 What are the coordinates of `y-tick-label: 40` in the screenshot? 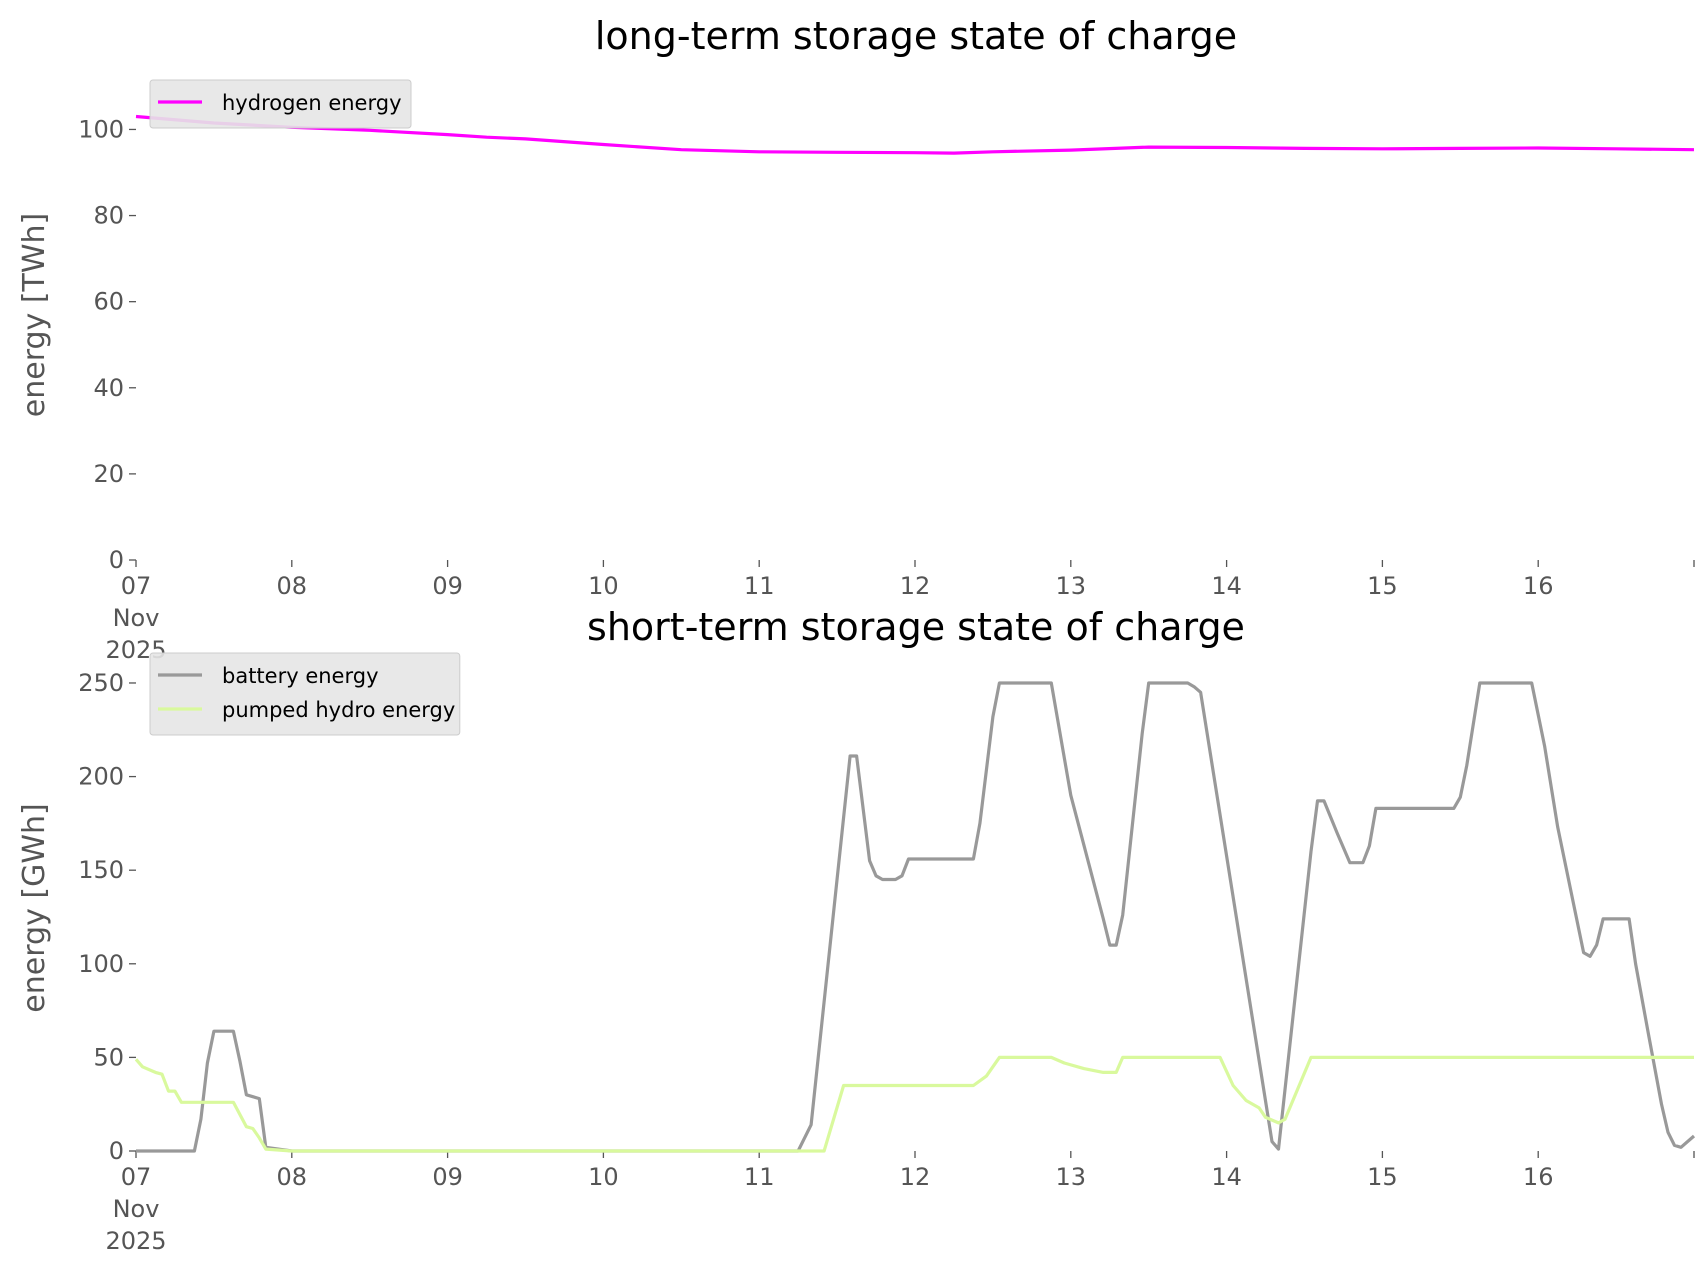 It's located at (108, 388).